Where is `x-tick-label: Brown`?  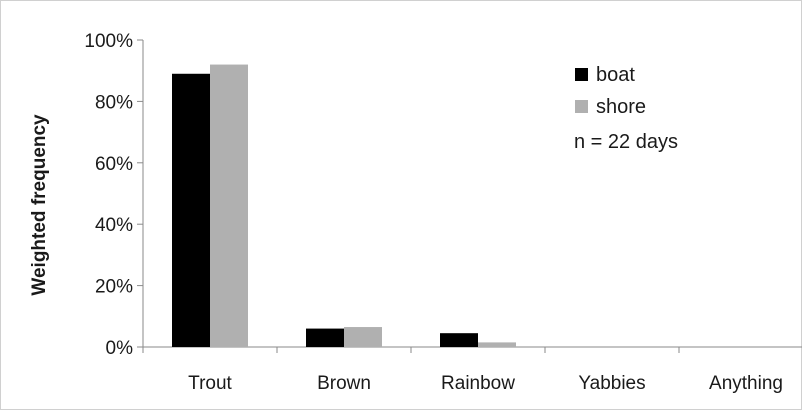
x-tick-label: Brown is located at coordinates (344, 383).